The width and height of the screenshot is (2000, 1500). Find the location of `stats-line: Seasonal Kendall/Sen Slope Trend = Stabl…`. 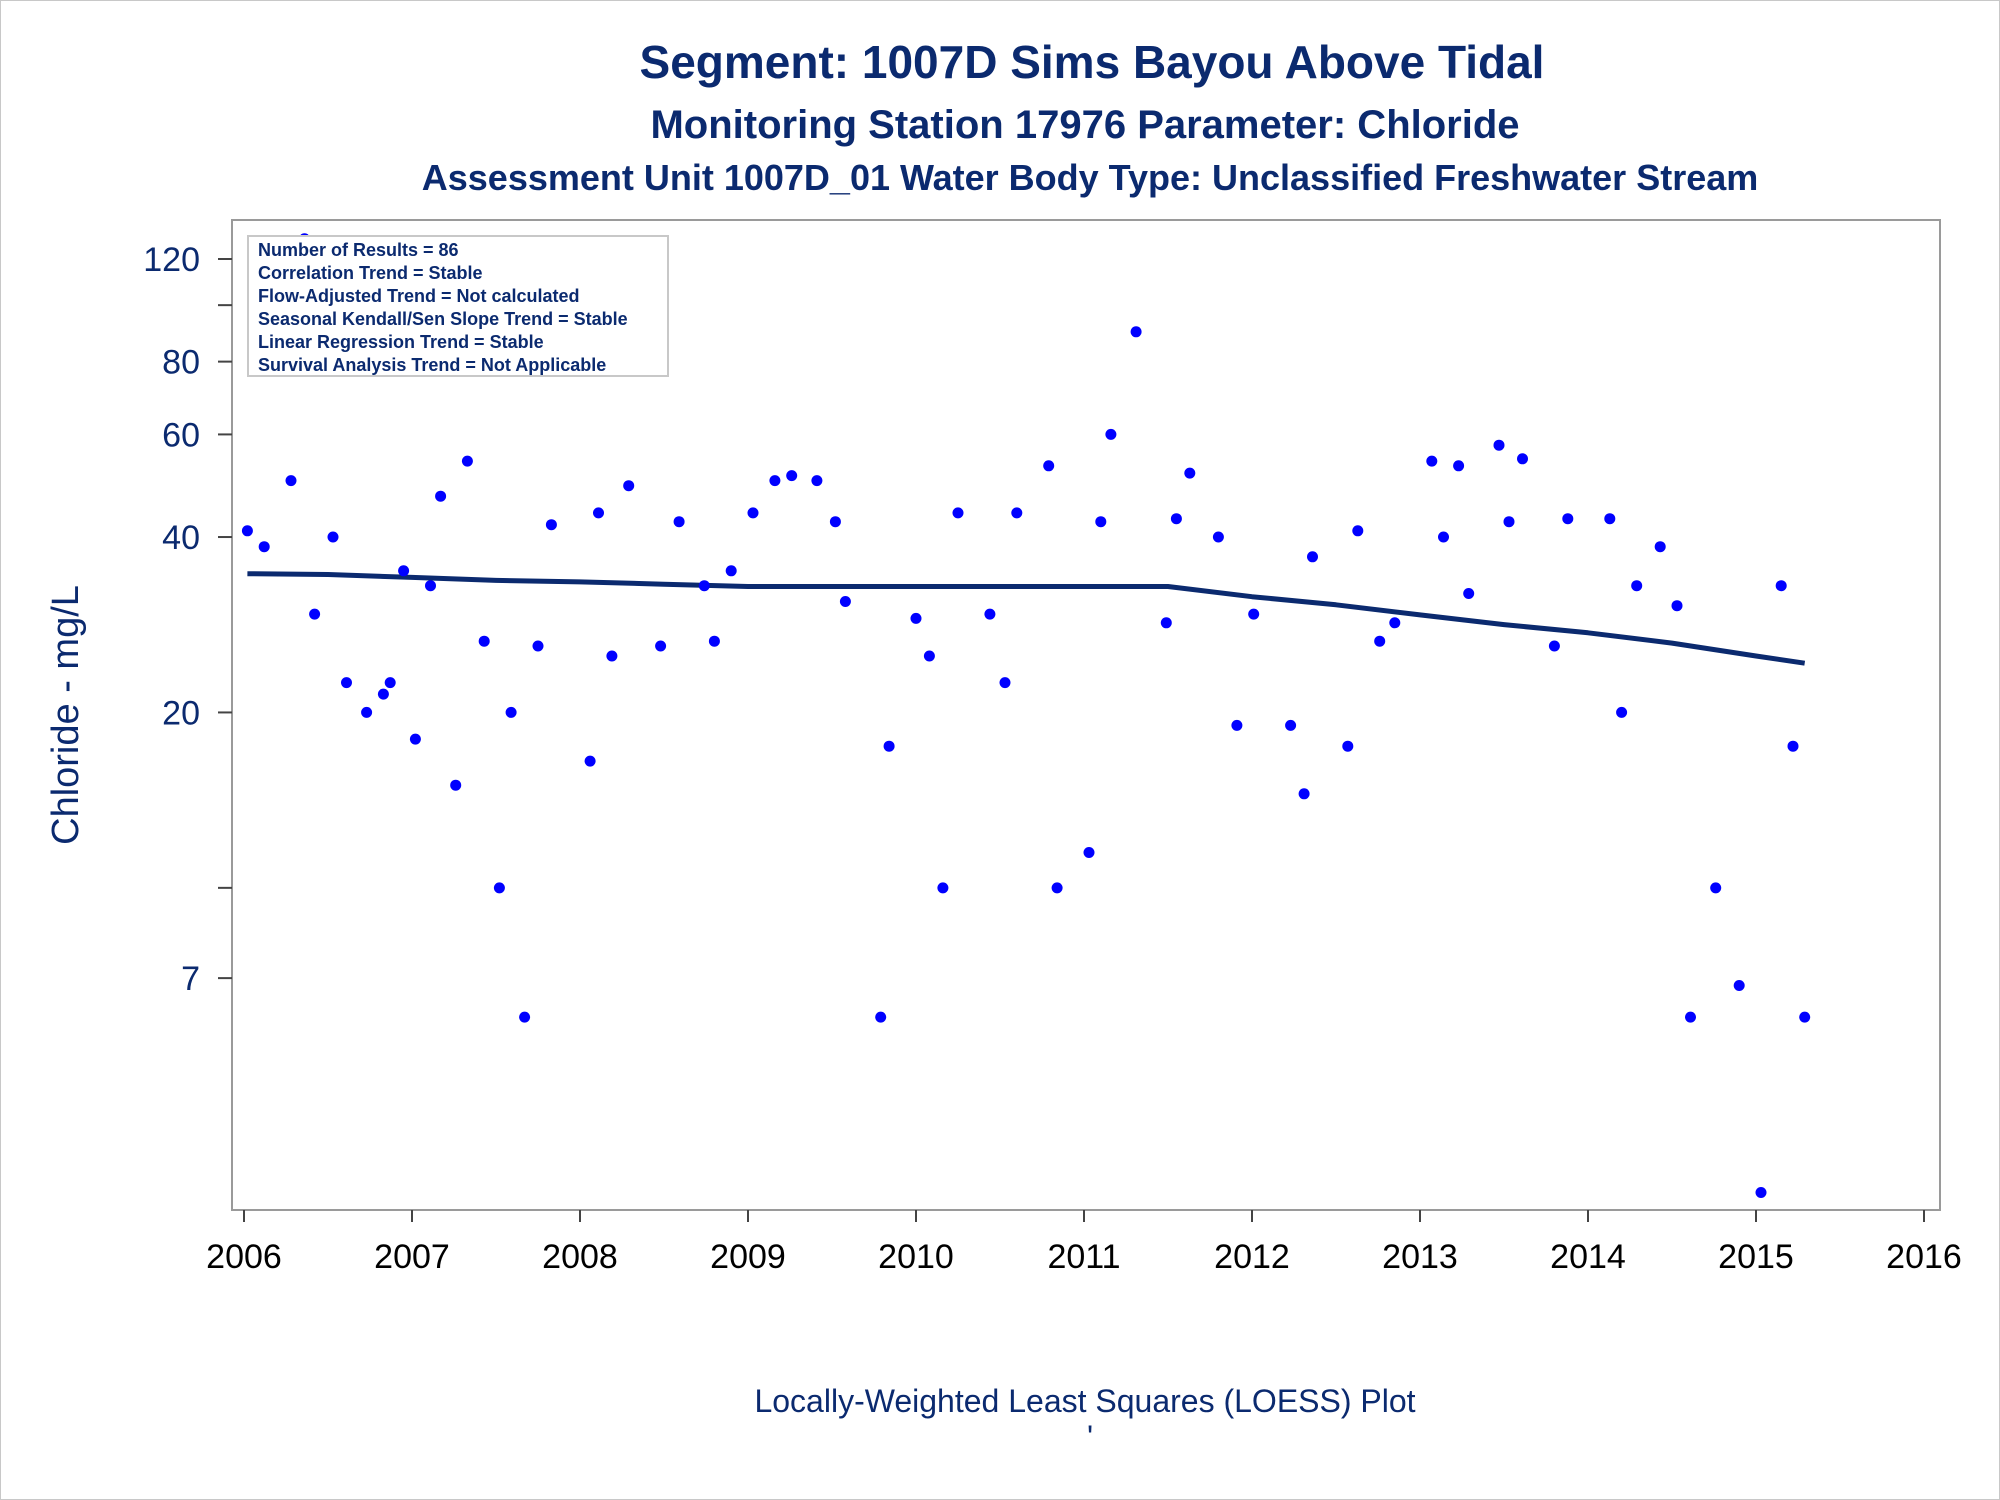

stats-line: Seasonal Kendall/Sen Slope Trend = Stabl… is located at coordinates (443, 319).